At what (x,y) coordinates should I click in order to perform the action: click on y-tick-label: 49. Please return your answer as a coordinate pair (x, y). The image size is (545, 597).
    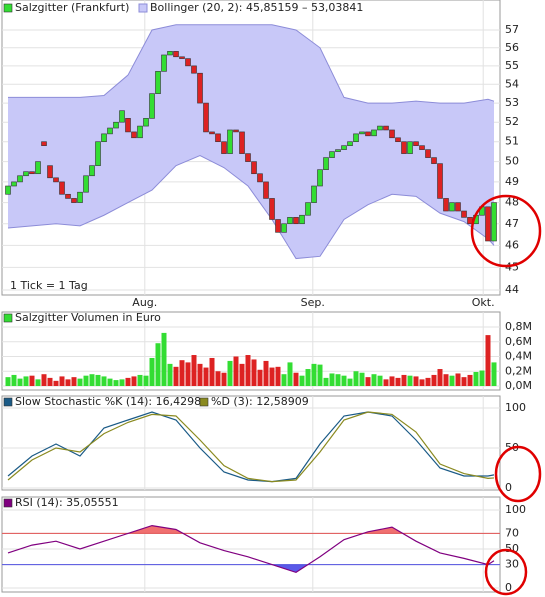
    Looking at the image, I should click on (512, 181).